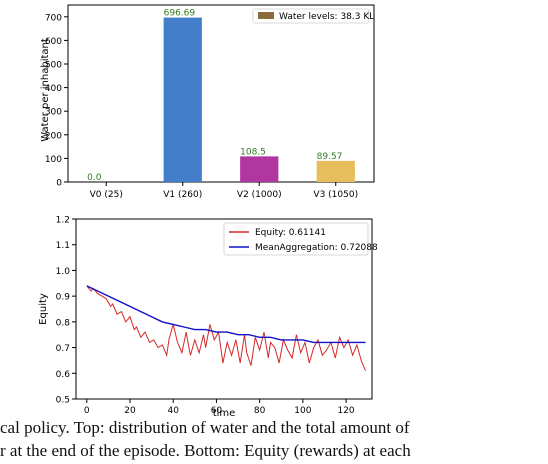  I want to click on bar-category-label: V2 (1000), so click(259, 195).